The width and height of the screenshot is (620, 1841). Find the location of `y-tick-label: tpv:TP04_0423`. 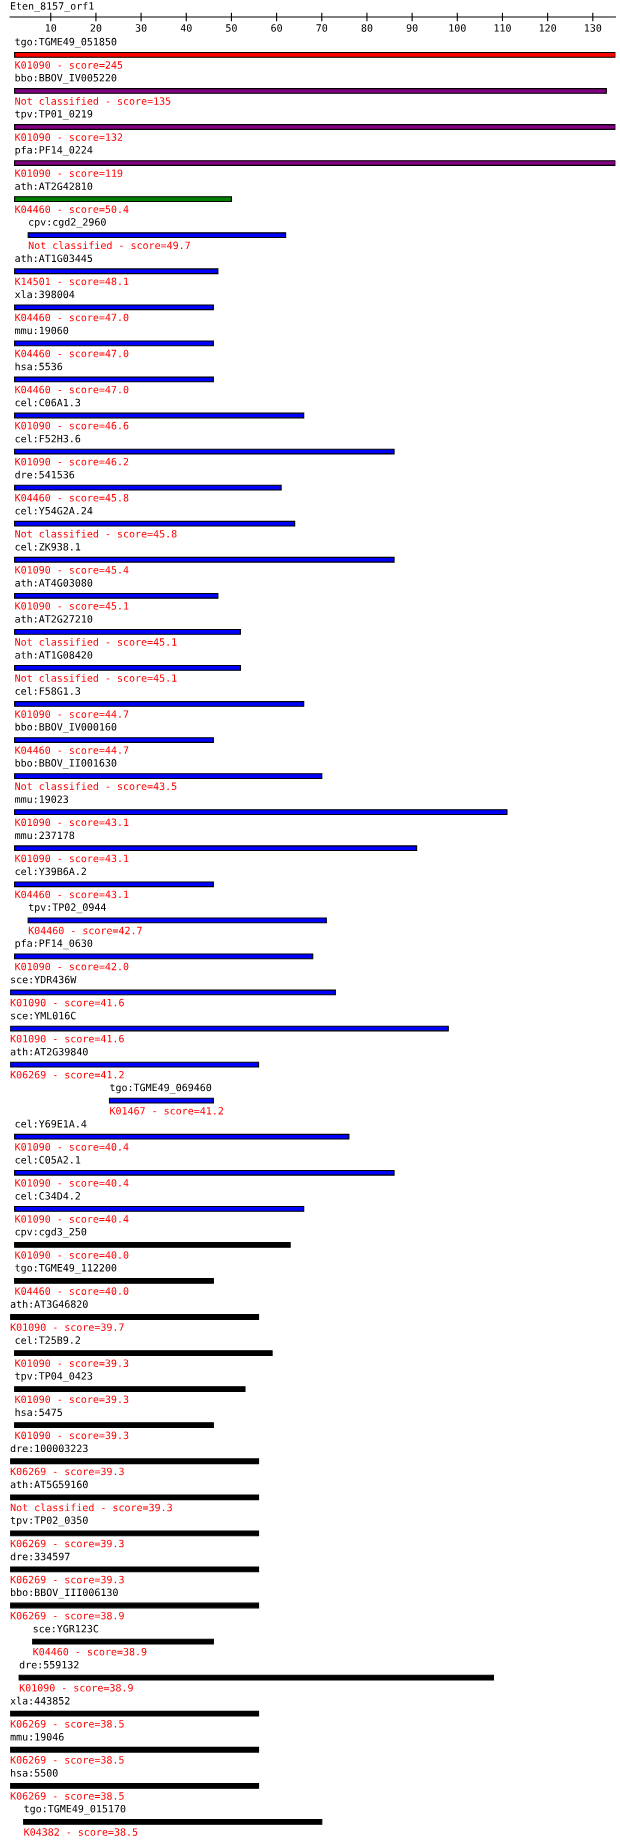

y-tick-label: tpv:TP04_0423 is located at coordinates (54, 1377).